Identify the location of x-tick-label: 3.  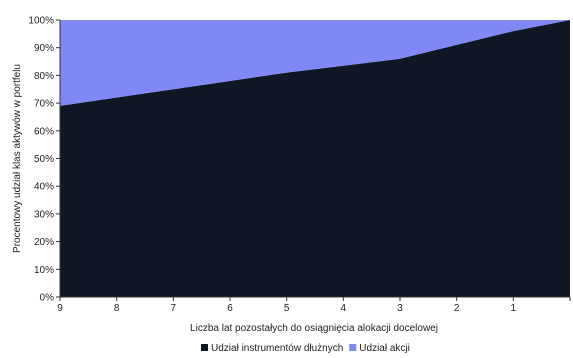
(400, 308).